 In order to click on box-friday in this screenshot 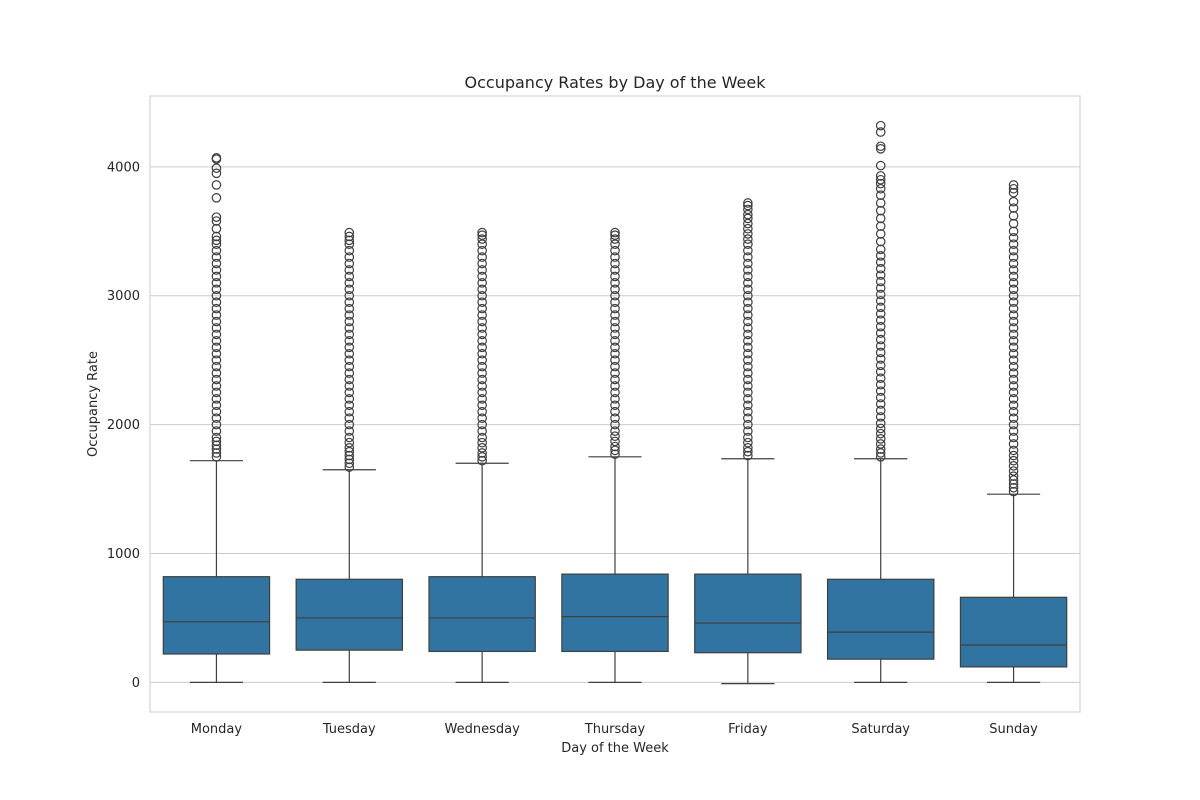, I will do `click(748, 613)`.